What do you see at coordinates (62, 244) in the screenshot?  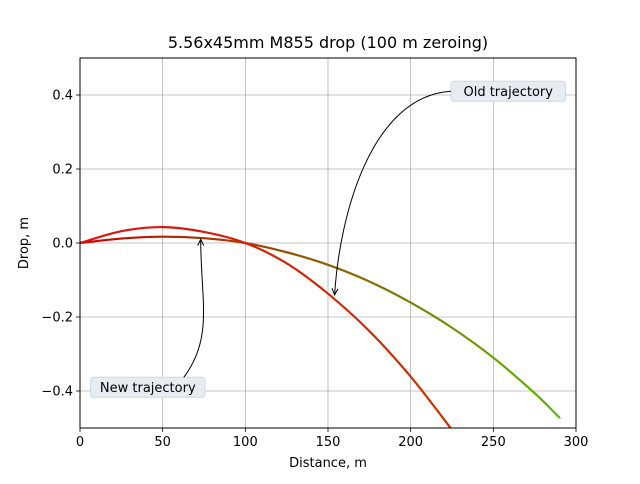 I see `y-tick-label: 0.0` at bounding box center [62, 244].